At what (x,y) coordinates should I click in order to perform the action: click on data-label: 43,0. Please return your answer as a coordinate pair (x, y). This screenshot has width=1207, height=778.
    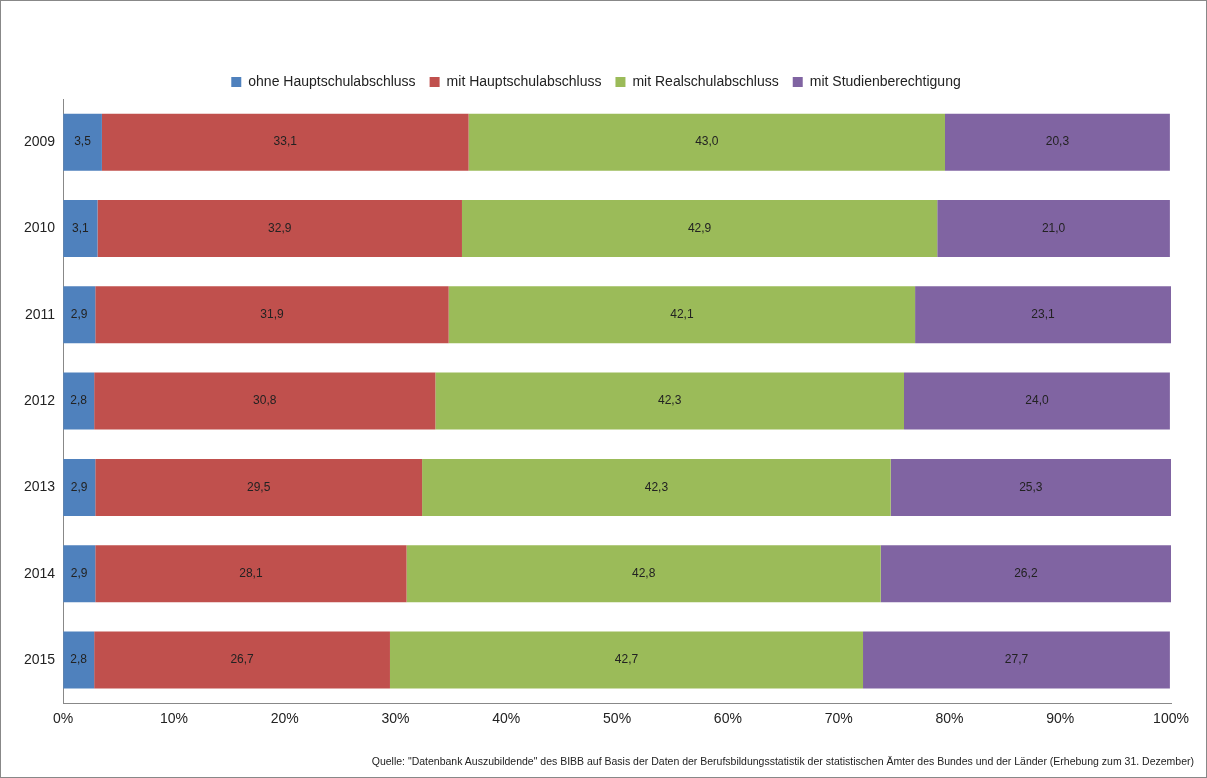
    Looking at the image, I should click on (707, 141).